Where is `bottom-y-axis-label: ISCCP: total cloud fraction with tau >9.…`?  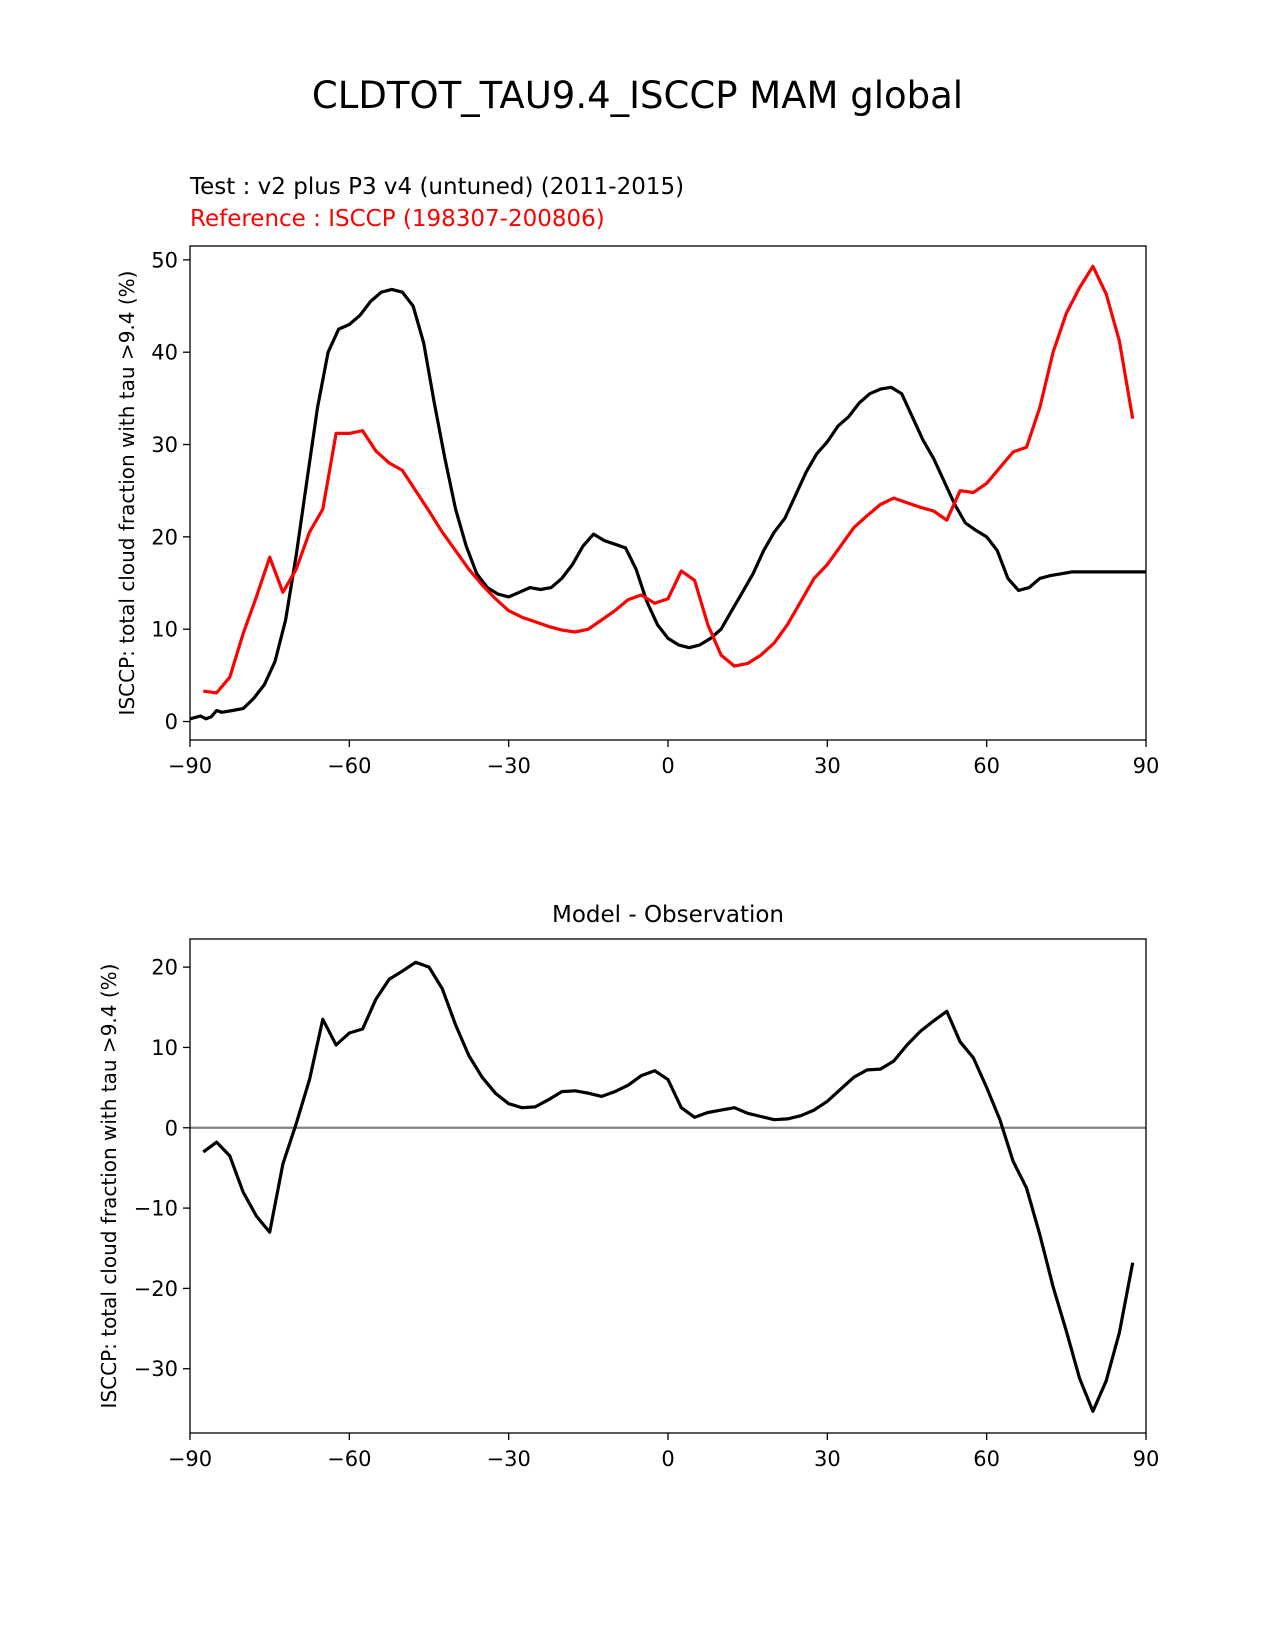 bottom-y-axis-label: ISCCP: total cloud fraction with tau >9.… is located at coordinates (109, 1186).